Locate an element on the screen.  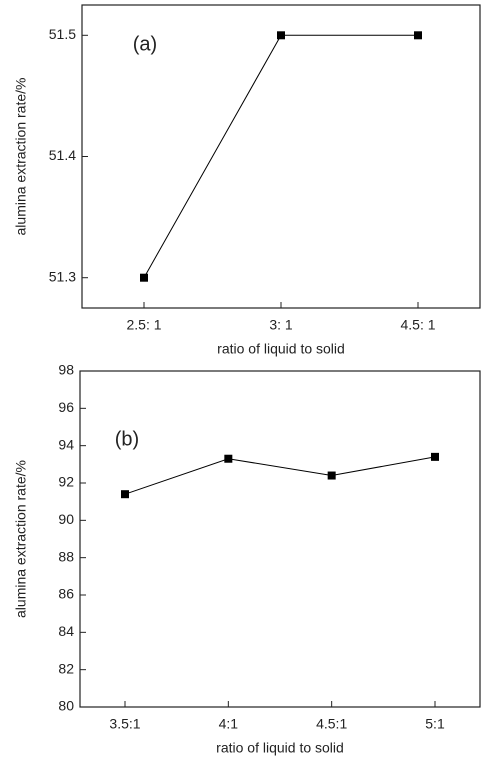
annotation: (a) is located at coordinates (145, 44).